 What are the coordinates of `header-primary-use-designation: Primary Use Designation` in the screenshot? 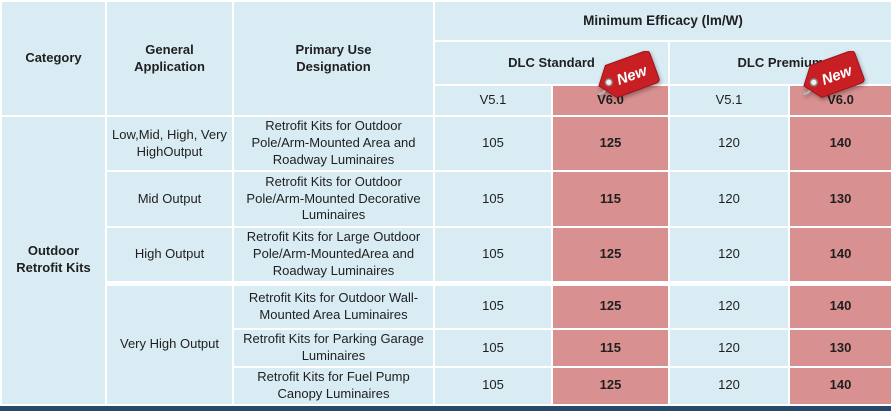 It's located at (333, 58).